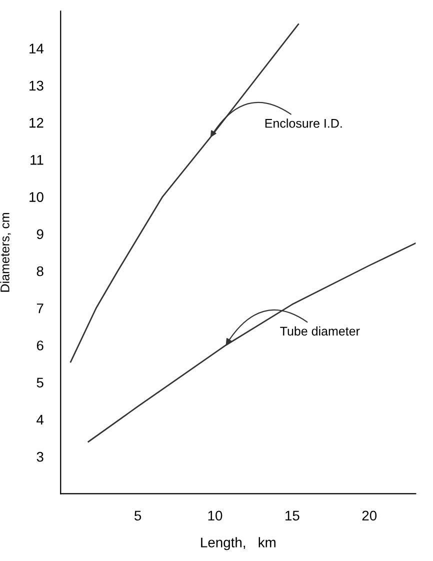 This screenshot has height=561, width=433. Describe the element at coordinates (303, 123) in the screenshot. I see `annotation: Enclosure I.D.` at that location.